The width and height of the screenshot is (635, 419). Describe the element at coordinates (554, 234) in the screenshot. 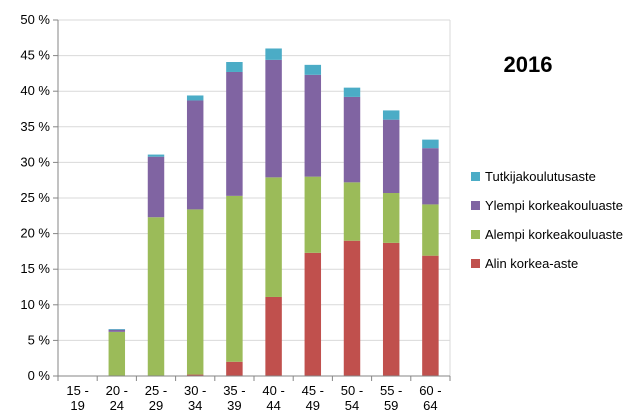

I see `legend-label: Alempi korkeakouluaste` at that location.